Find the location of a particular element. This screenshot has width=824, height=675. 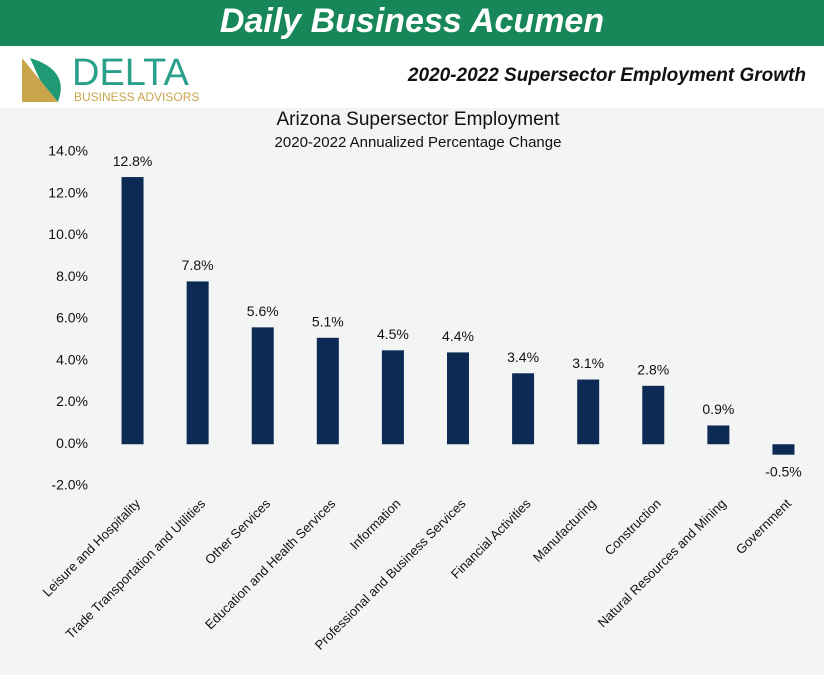

logo-mark is located at coordinates (45, 80).